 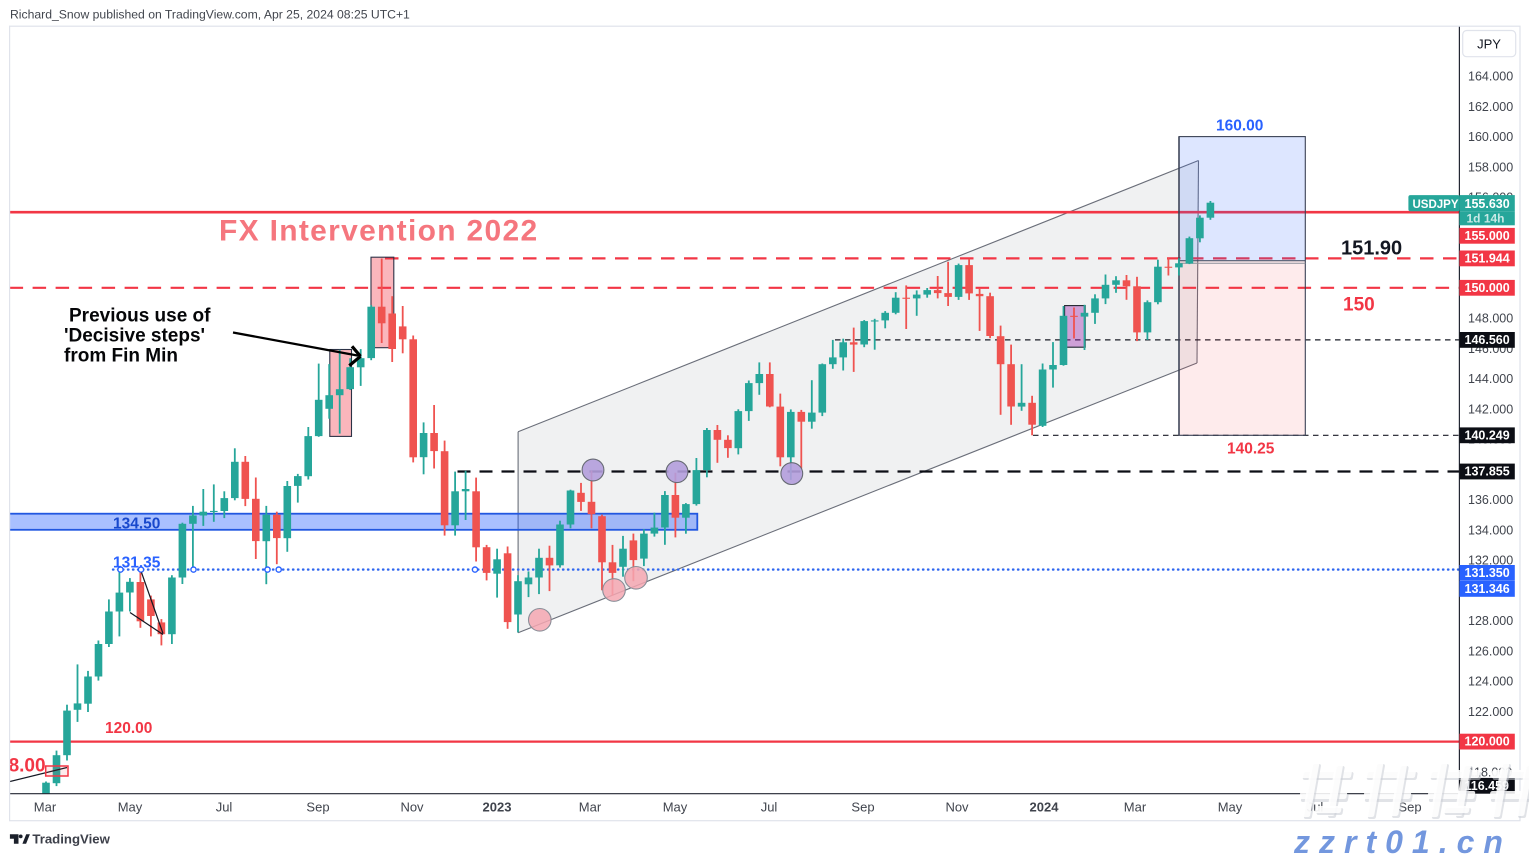 I want to click on svg-text: 134.50, so click(x=136, y=524).